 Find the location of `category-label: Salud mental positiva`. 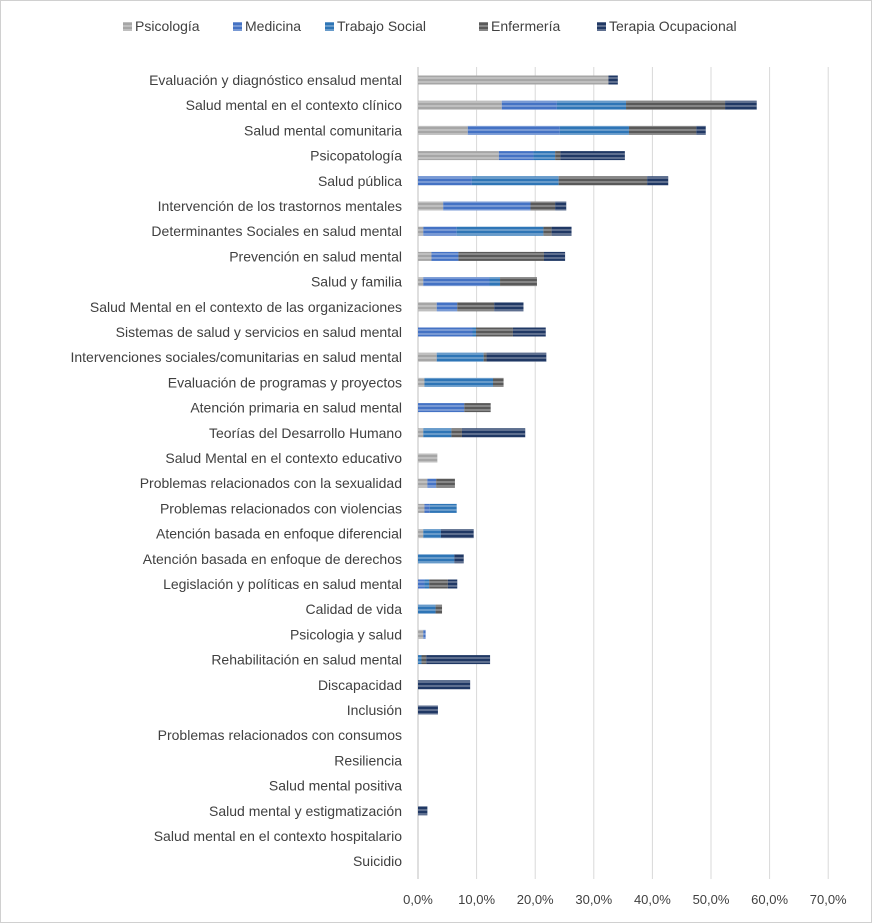

category-label: Salud mental positiva is located at coordinates (335, 786).